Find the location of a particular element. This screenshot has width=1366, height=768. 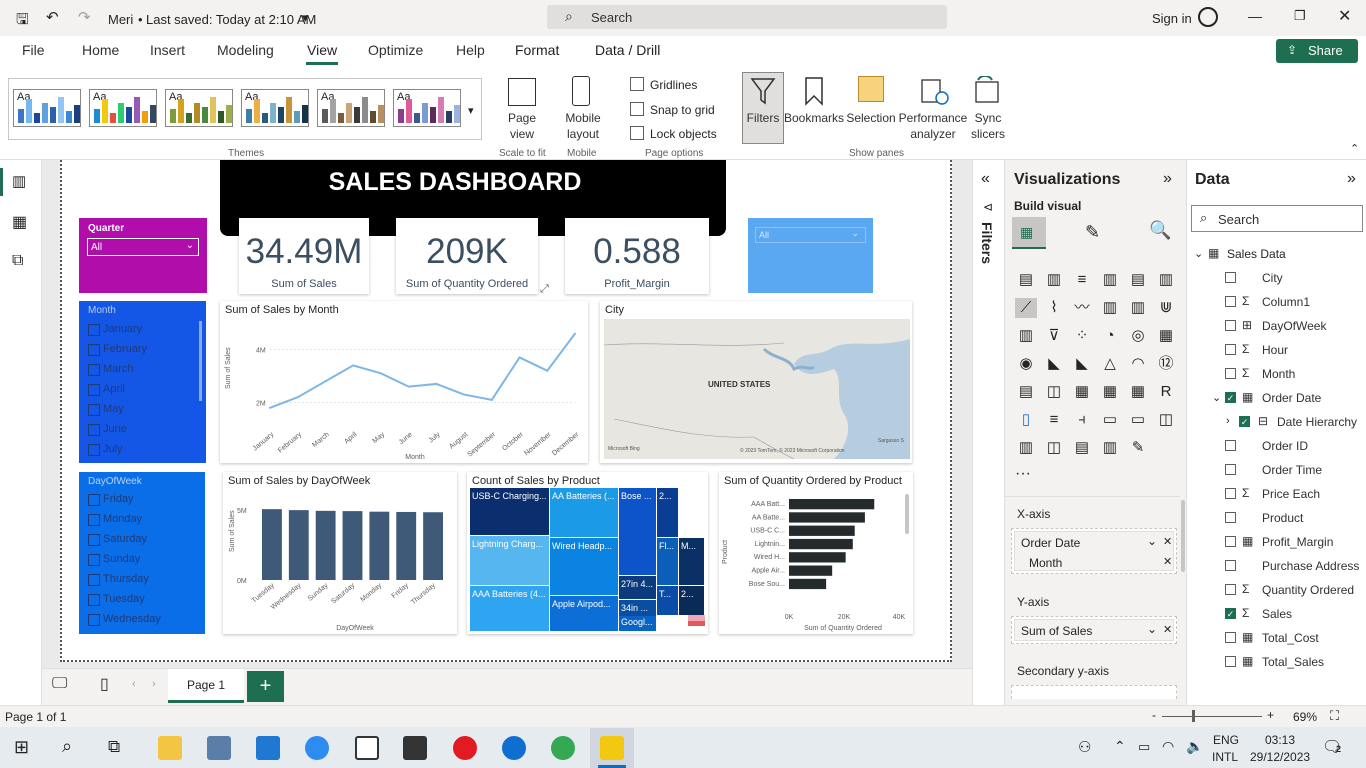

x-axis-well: Order Date ⌄ ✕ Month ✕ is located at coordinates (1094, 551).